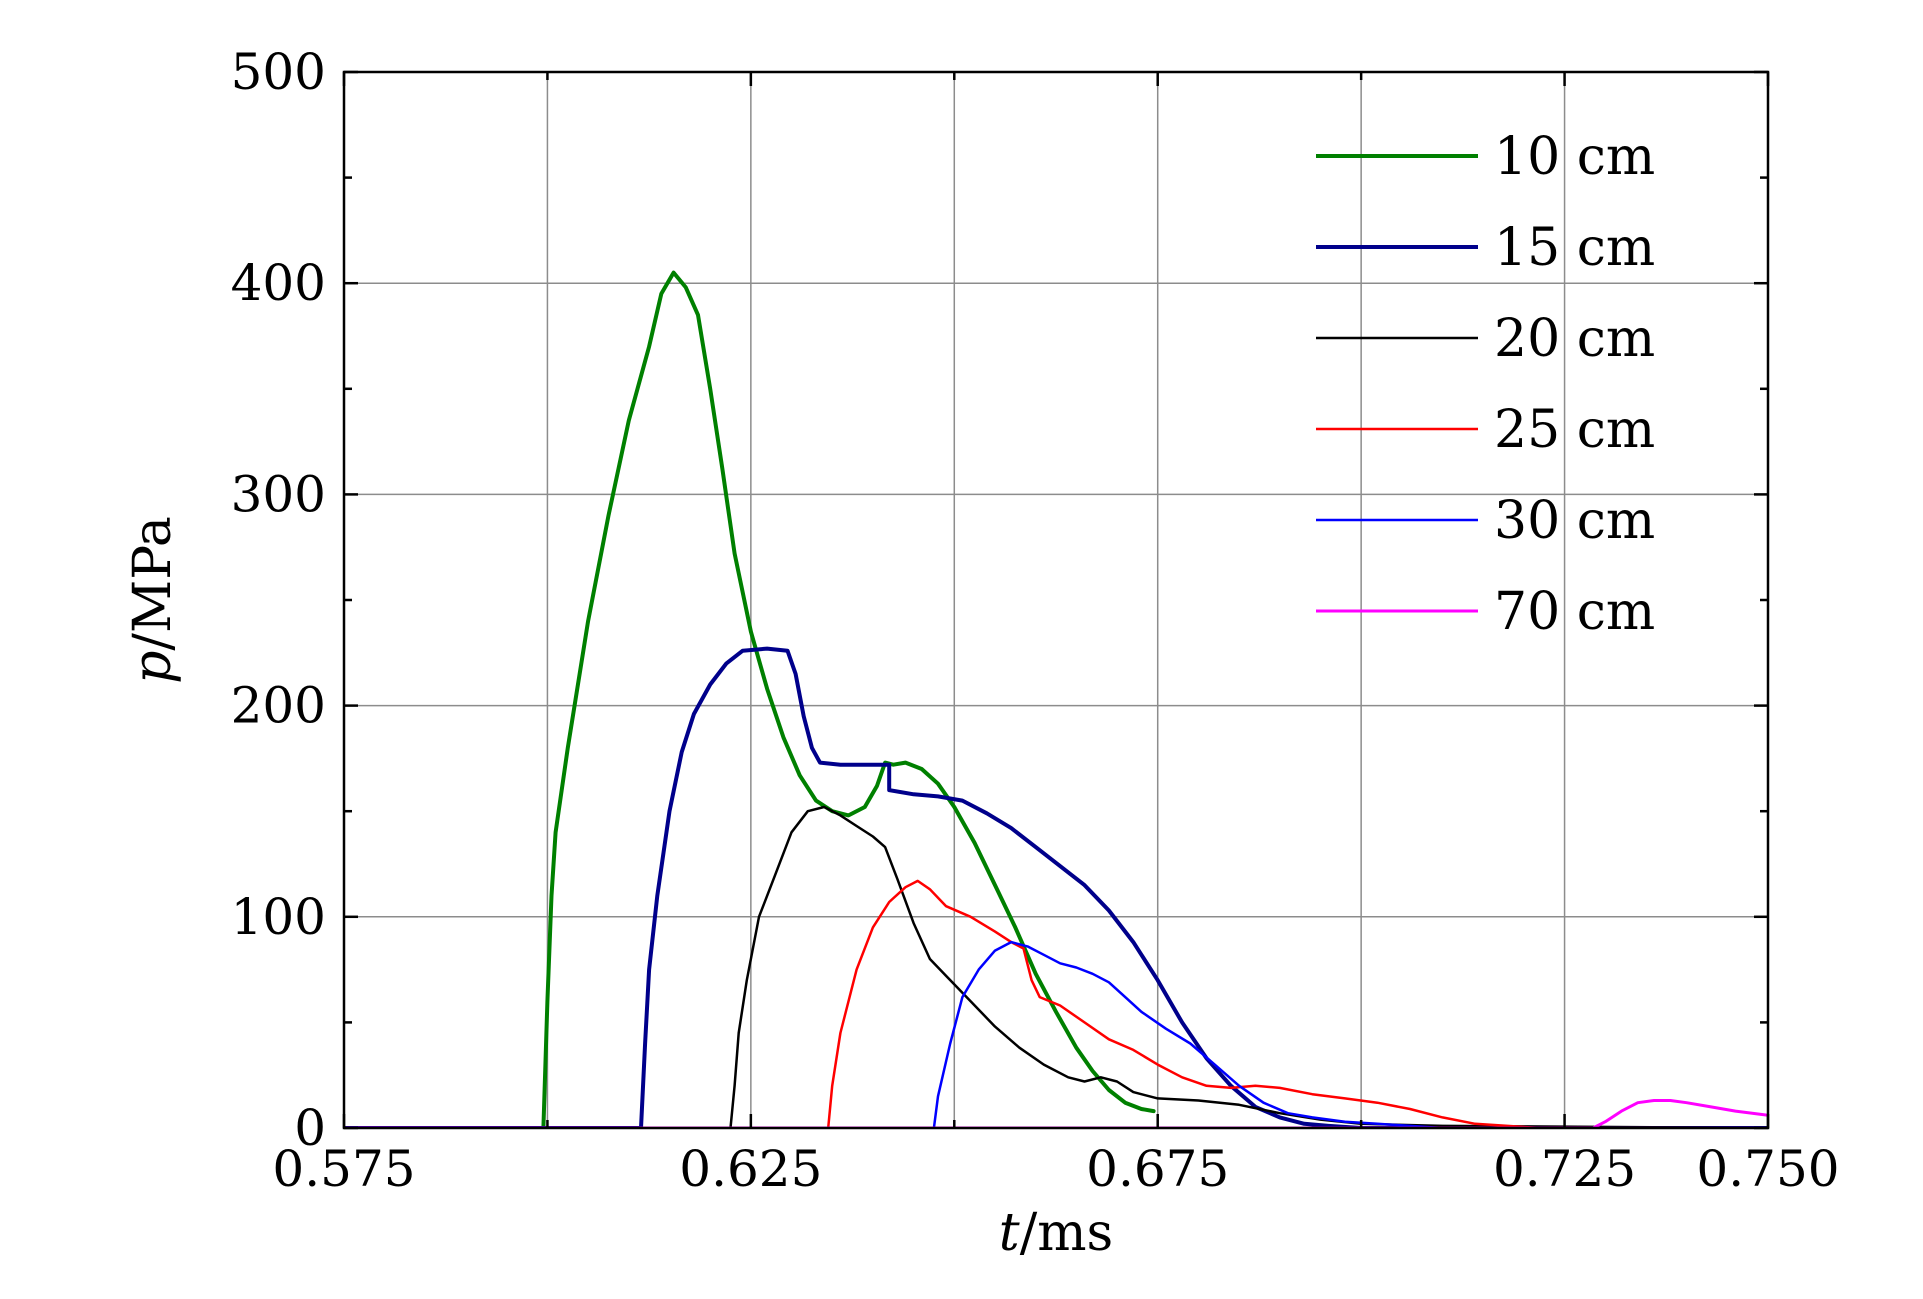 Image resolution: width=1923 pixels, height=1299 pixels. I want to click on series-line-25-cm, so click(1056, 1003).